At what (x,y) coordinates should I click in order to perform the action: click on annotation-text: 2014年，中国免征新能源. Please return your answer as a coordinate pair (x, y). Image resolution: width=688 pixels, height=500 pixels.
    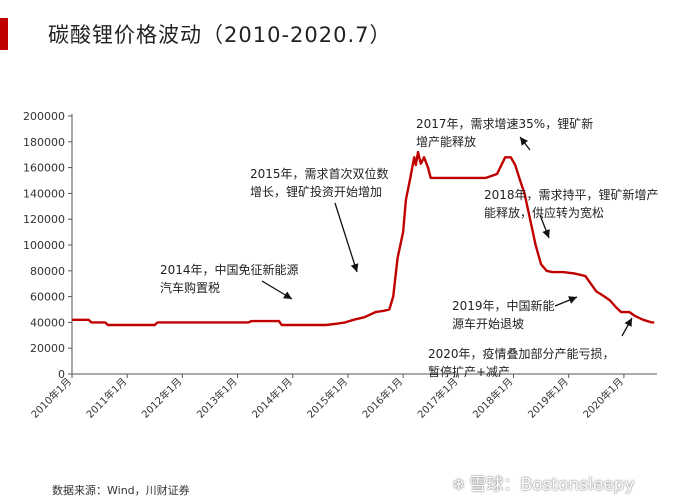
    Looking at the image, I should click on (229, 269).